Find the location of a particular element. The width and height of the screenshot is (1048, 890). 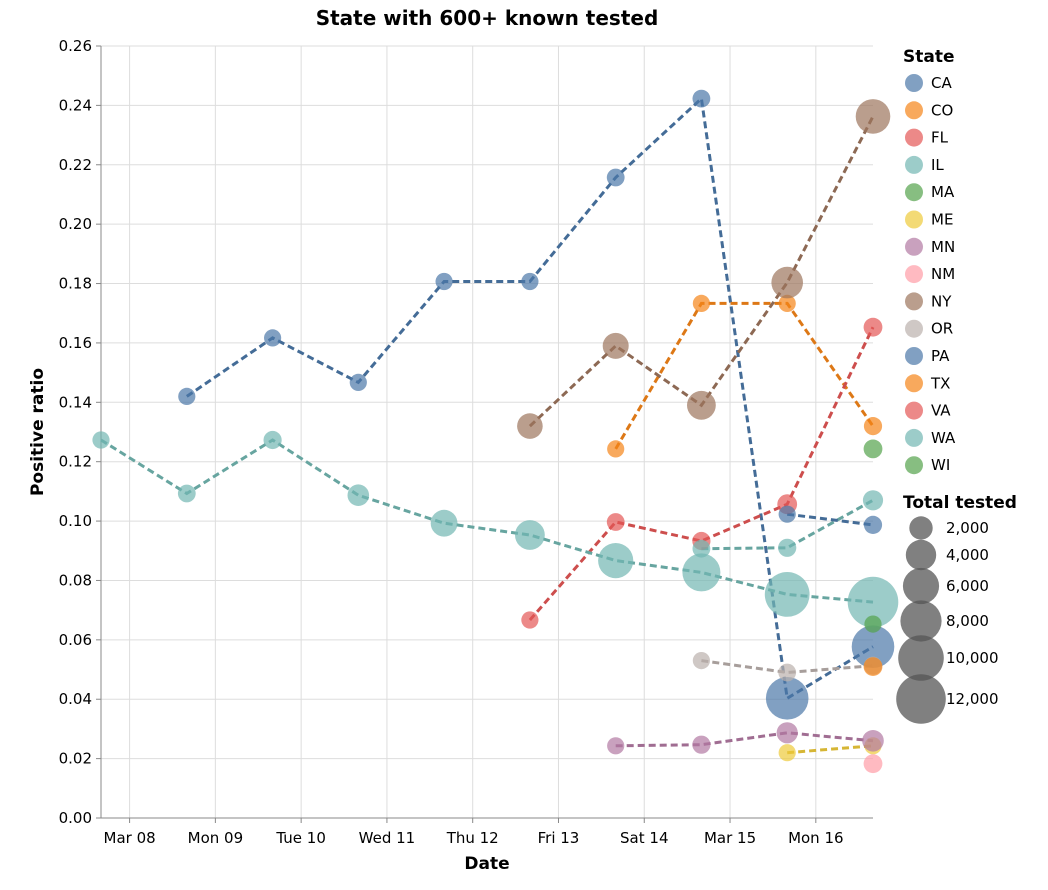

y-tick-label: 0.08 is located at coordinates (75, 580).